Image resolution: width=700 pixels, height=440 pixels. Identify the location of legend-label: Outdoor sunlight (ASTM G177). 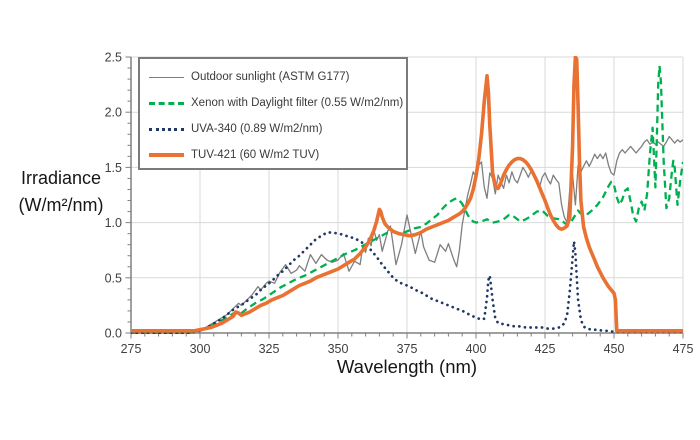
(270, 77).